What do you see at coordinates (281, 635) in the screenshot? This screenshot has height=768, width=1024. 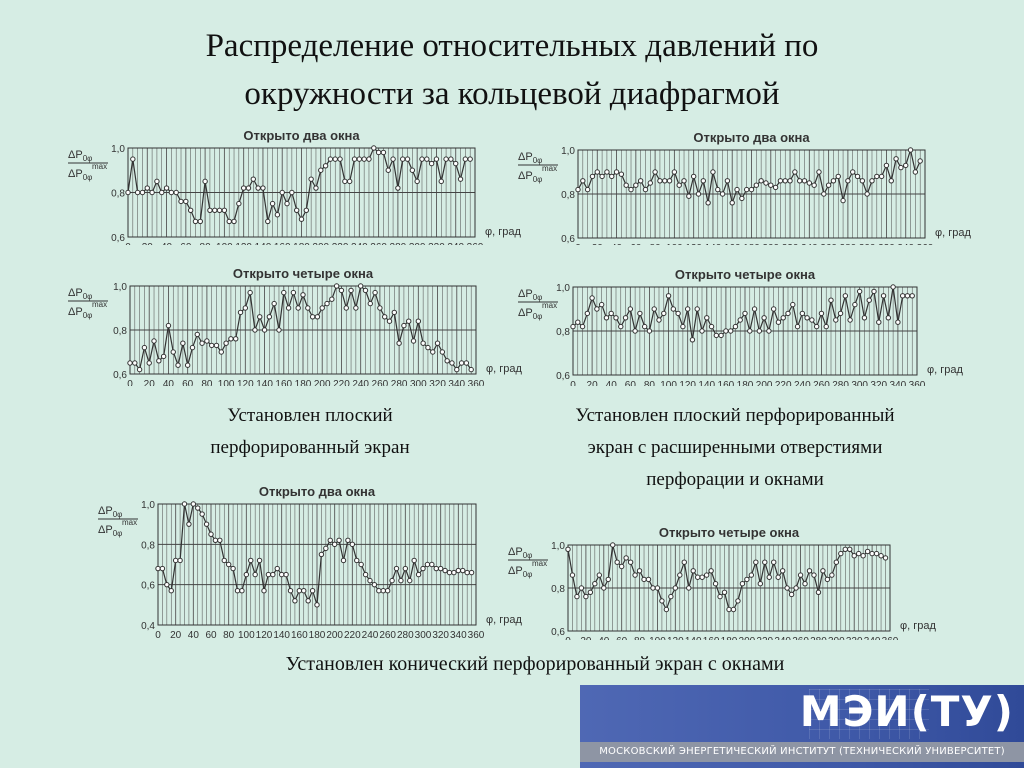 I see `x-tick-label: 140` at bounding box center [281, 635].